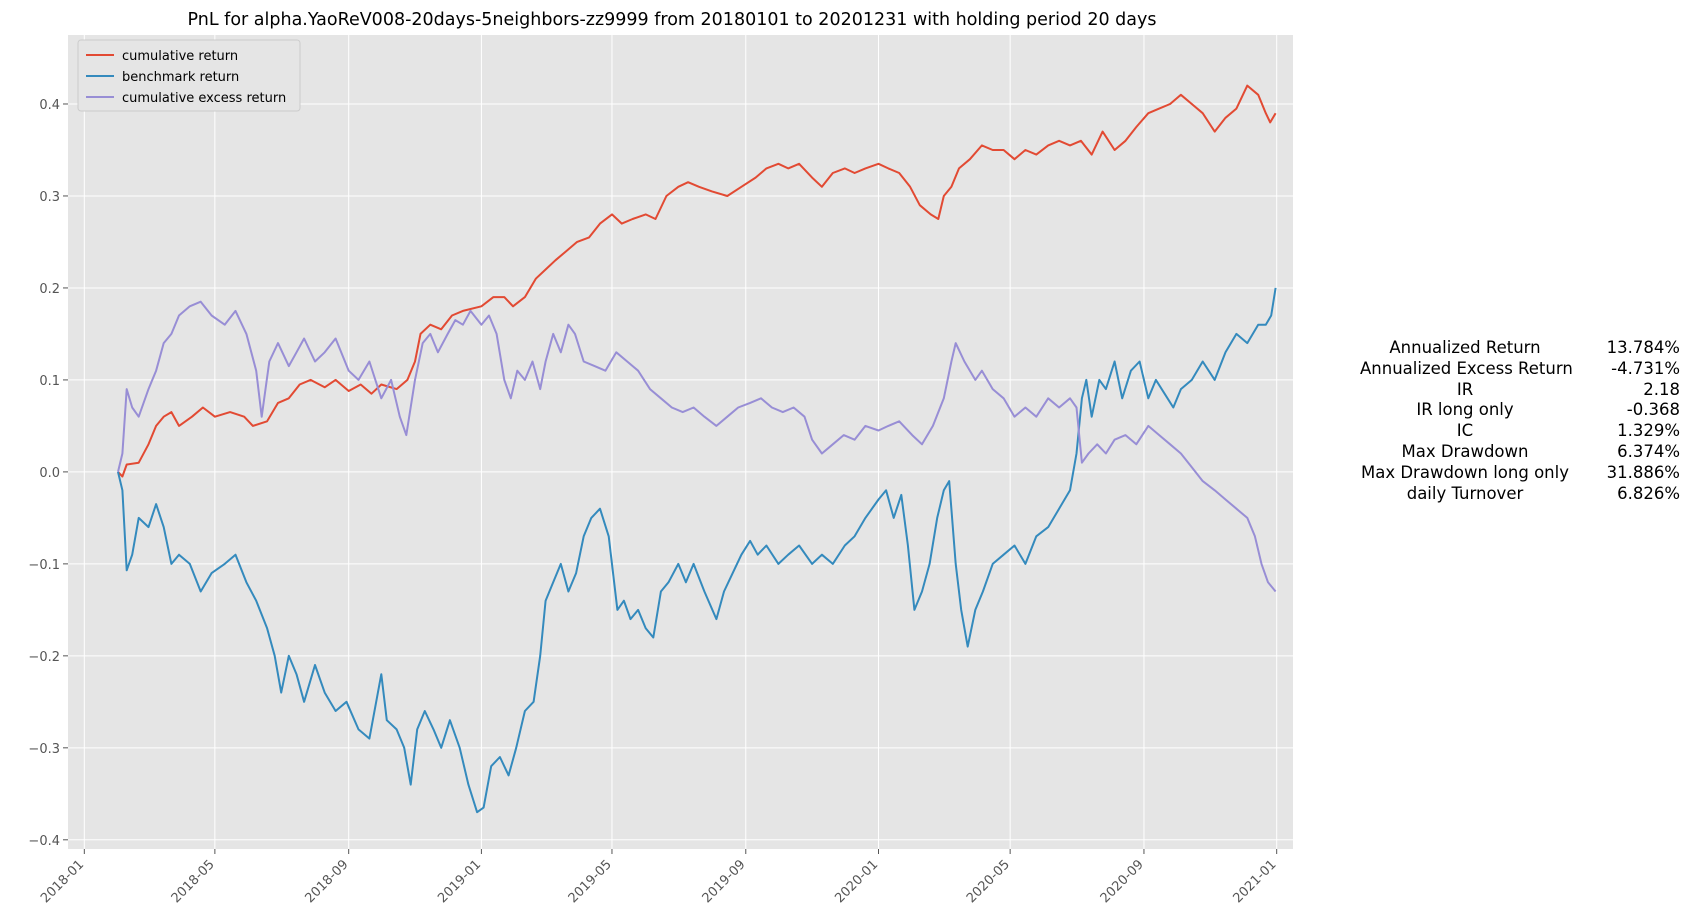 The height and width of the screenshot is (919, 1697). What do you see at coordinates (590, 881) in the screenshot?
I see `x-tick-label: 2019-05` at bounding box center [590, 881].